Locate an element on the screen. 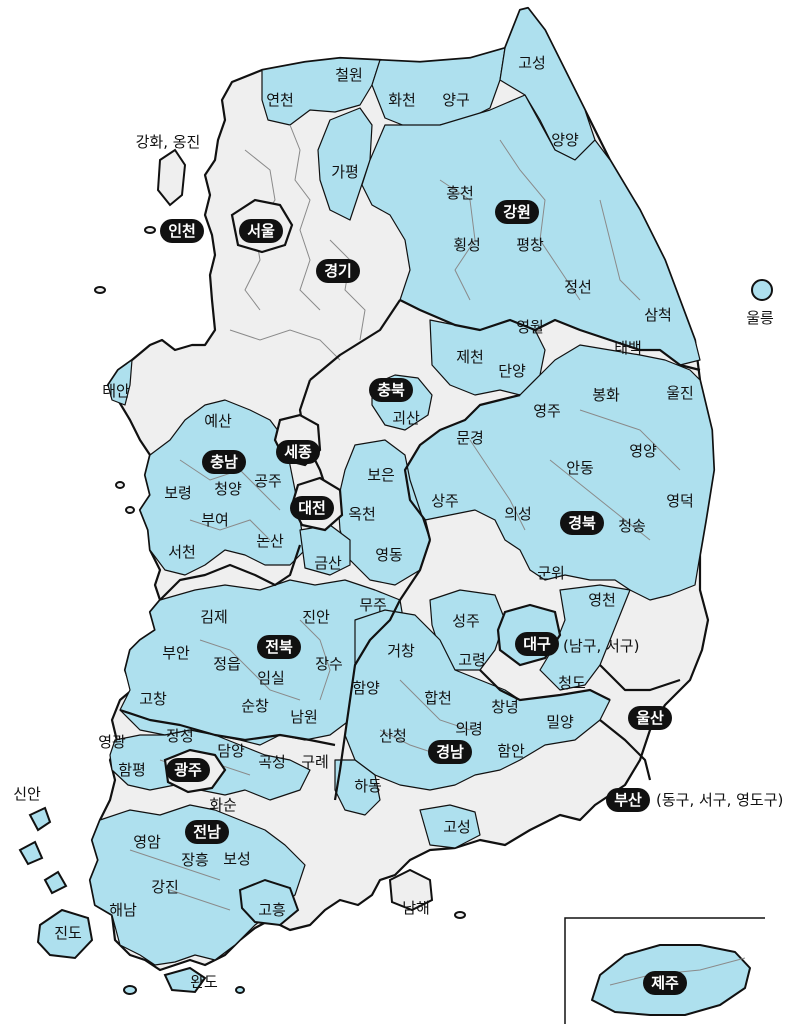  jindo-island is located at coordinates (65, 934).